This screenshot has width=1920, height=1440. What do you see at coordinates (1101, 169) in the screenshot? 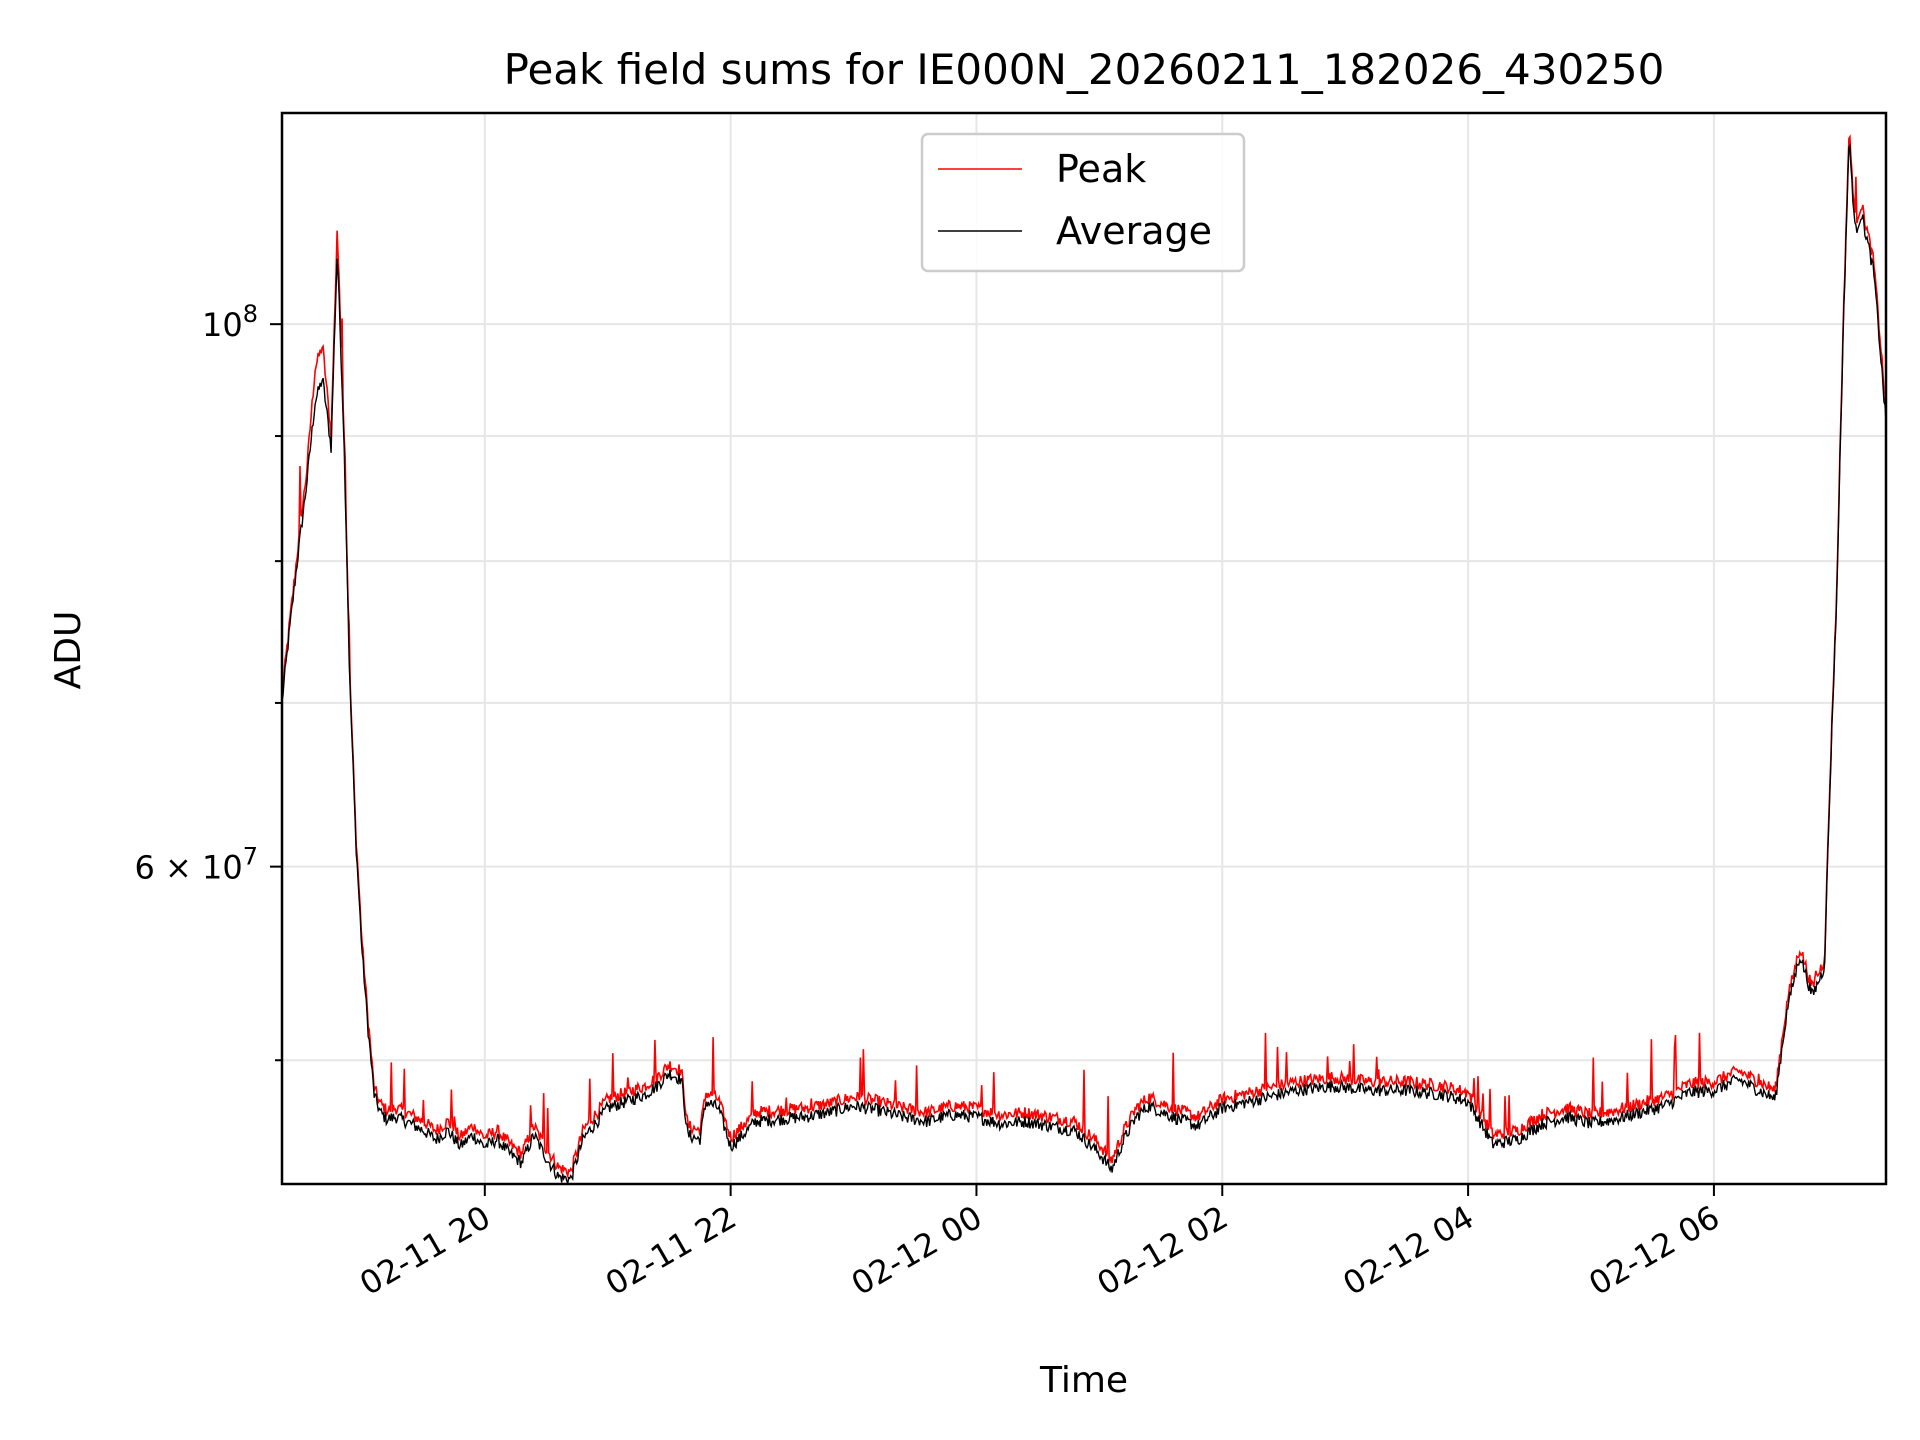
I see `legend-label-peak: Peak` at bounding box center [1101, 169].